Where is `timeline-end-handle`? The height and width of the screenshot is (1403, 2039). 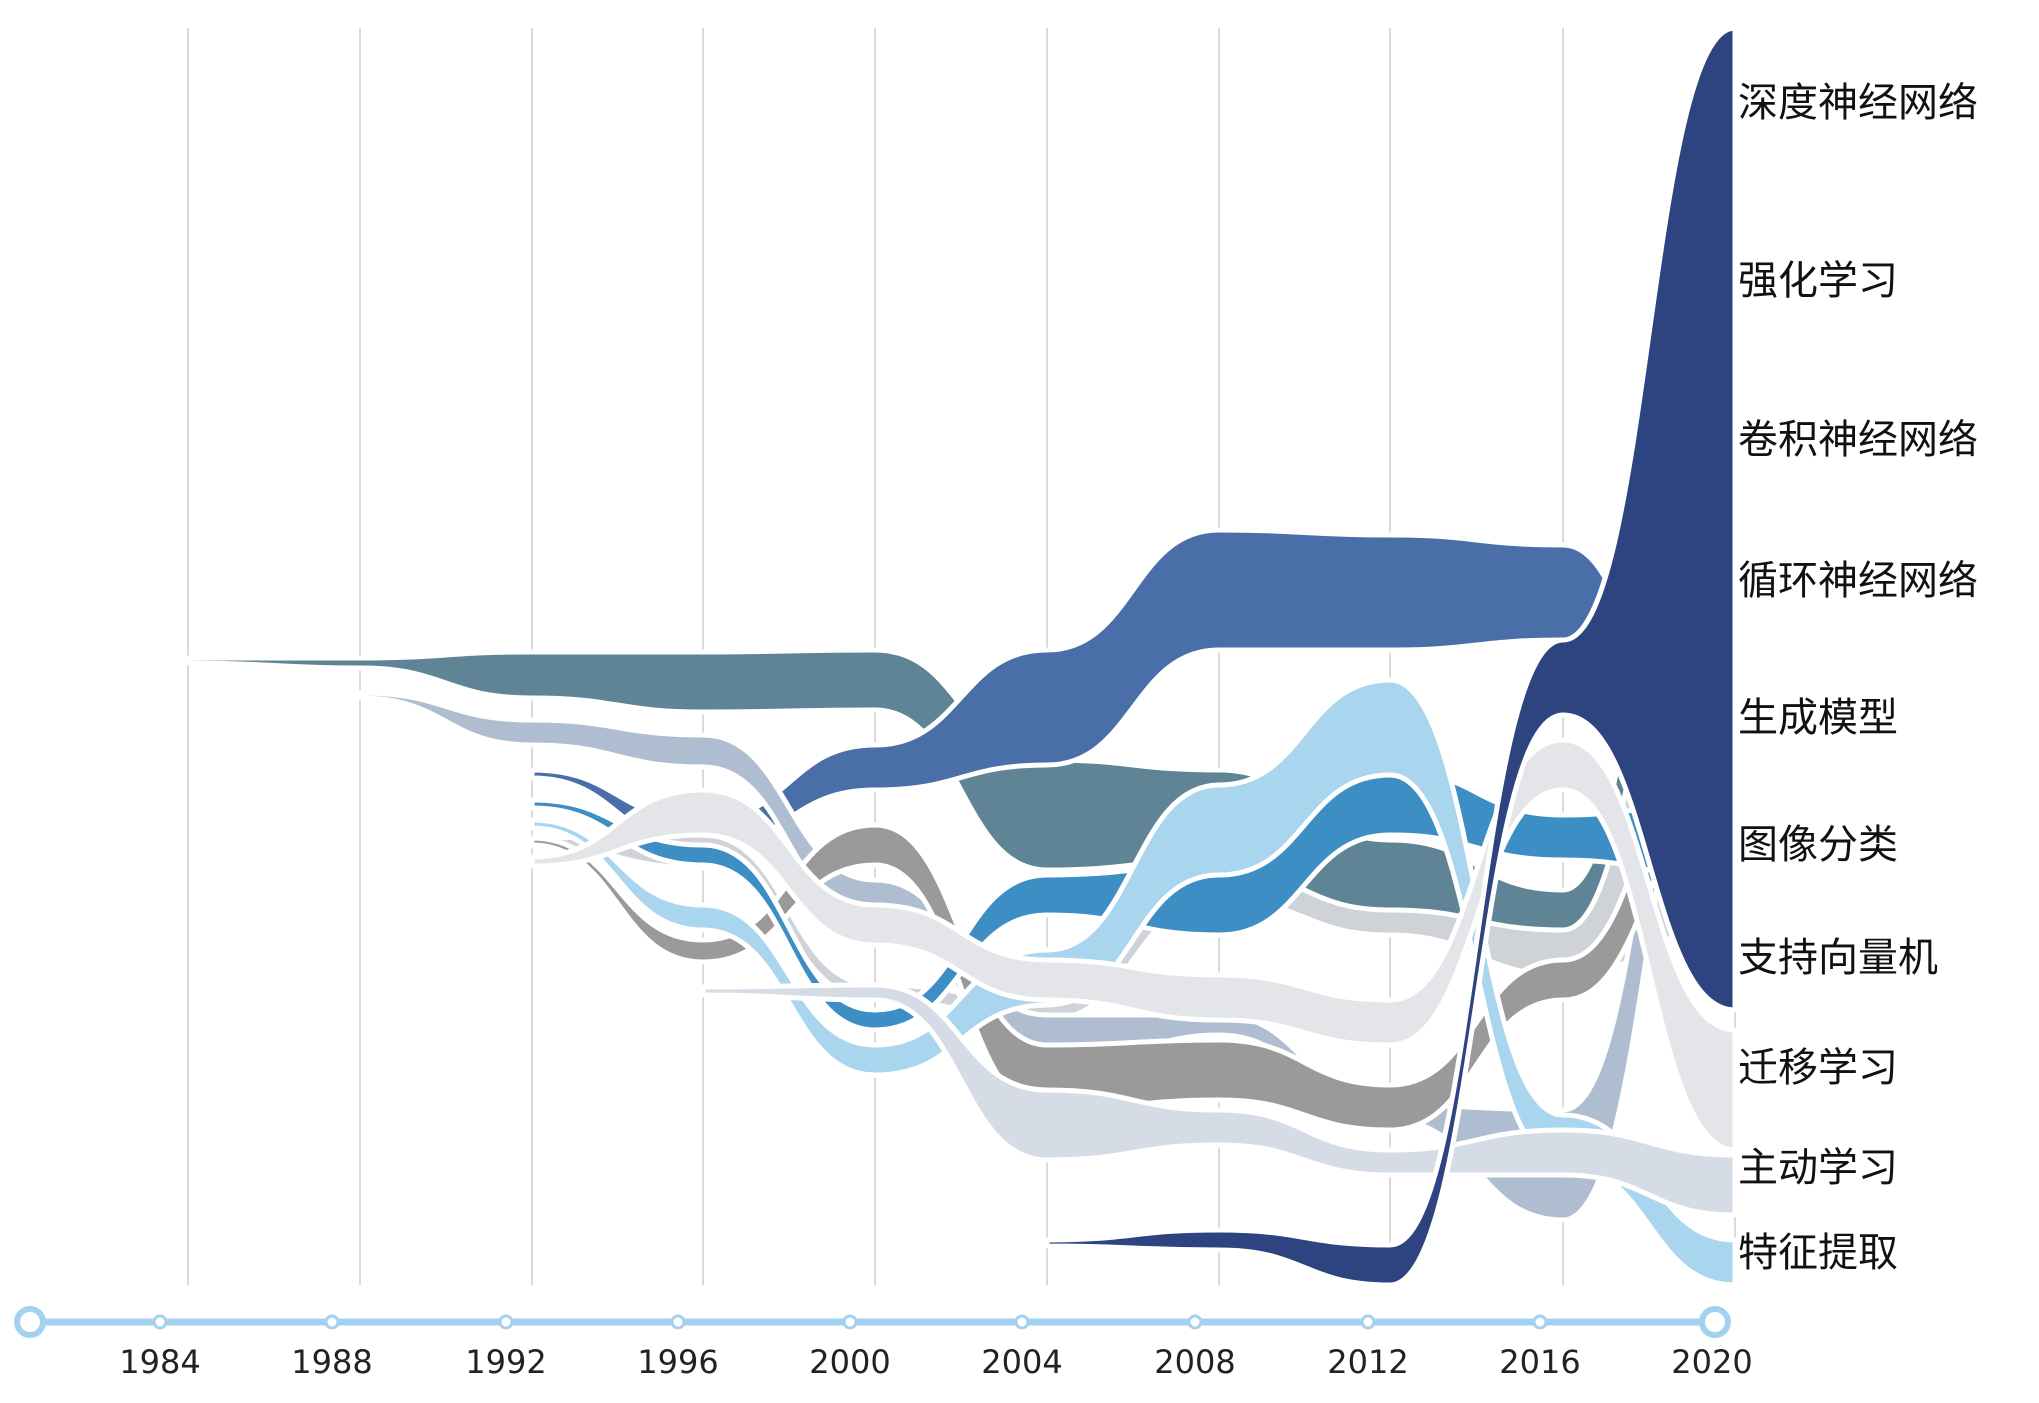
timeline-end-handle is located at coordinates (1715, 1322).